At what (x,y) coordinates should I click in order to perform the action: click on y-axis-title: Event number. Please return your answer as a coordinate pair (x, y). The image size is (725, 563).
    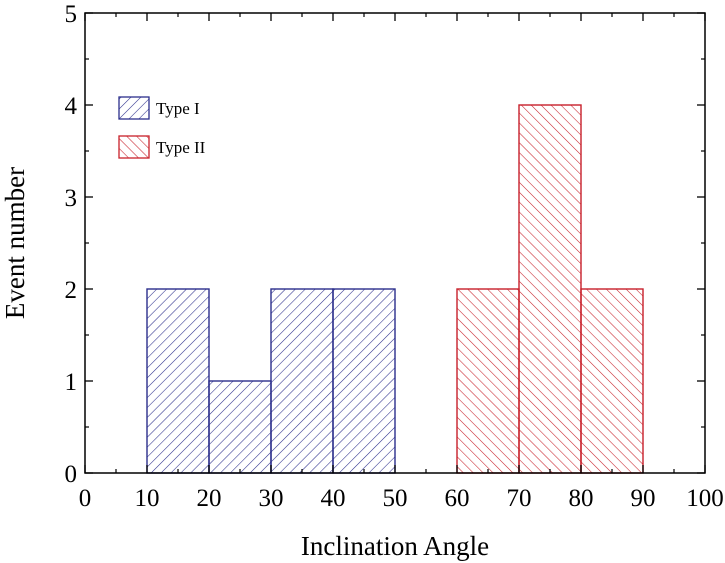
    Looking at the image, I should click on (15, 243).